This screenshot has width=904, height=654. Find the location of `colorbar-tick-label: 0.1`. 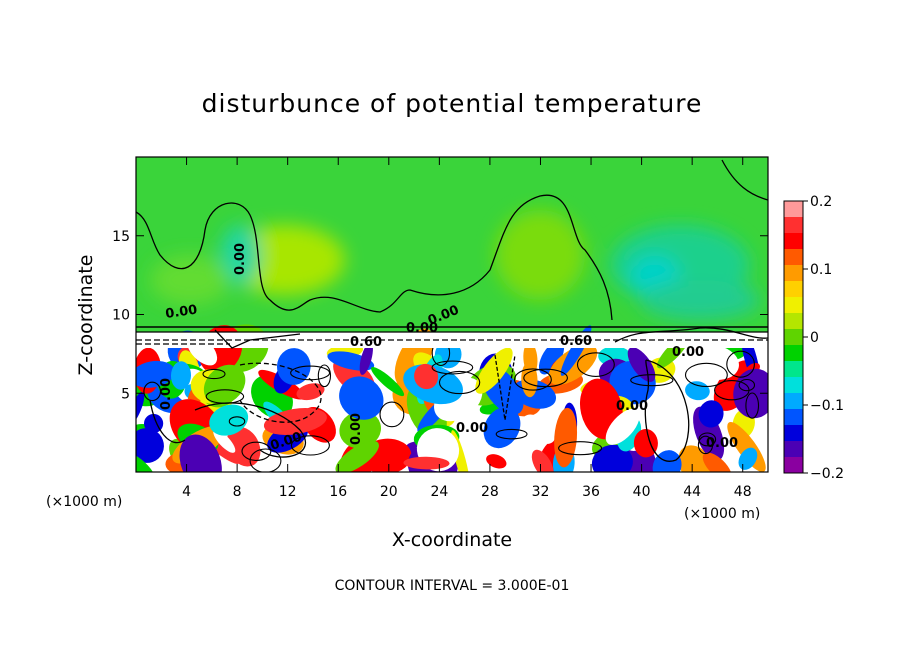

colorbar-tick-label: 0.1 is located at coordinates (821, 270).